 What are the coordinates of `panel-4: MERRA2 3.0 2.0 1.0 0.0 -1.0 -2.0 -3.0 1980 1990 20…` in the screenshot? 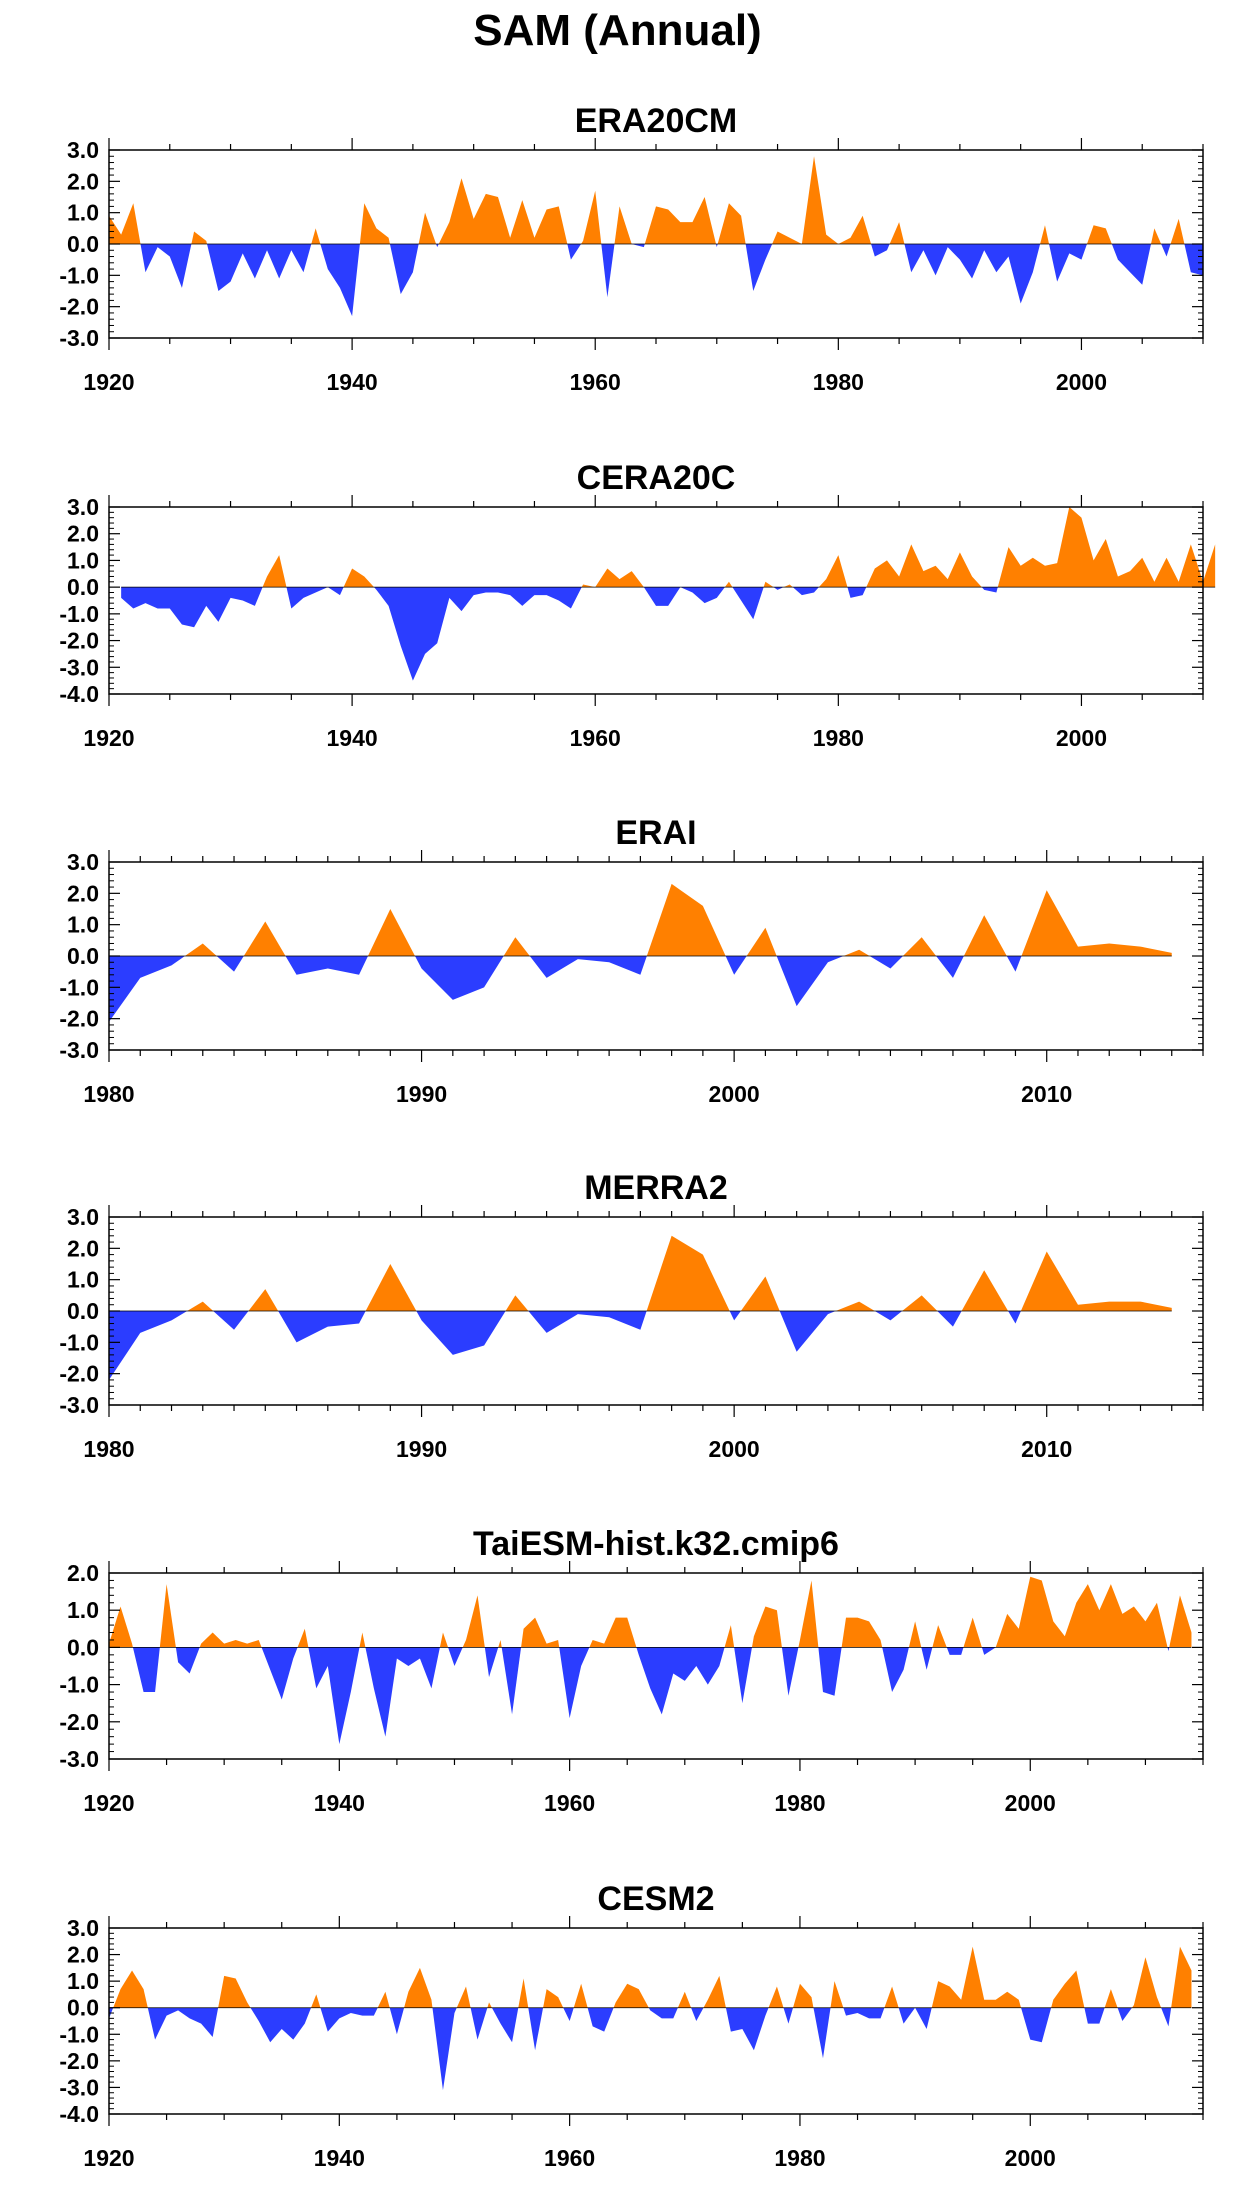 It's located at (631, 1315).